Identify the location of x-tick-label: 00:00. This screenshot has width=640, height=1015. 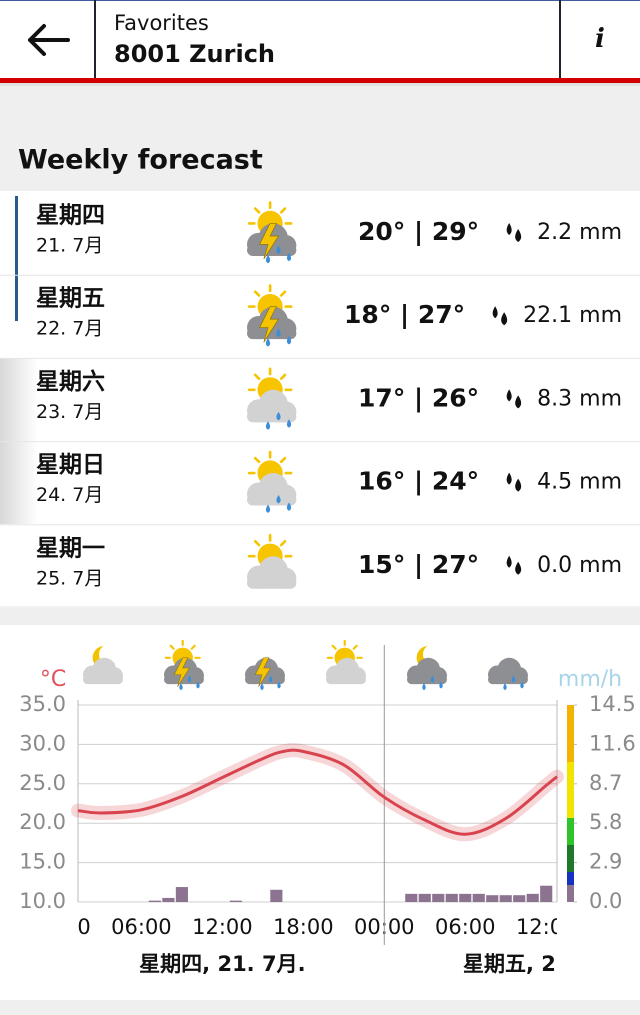
(60, 927).